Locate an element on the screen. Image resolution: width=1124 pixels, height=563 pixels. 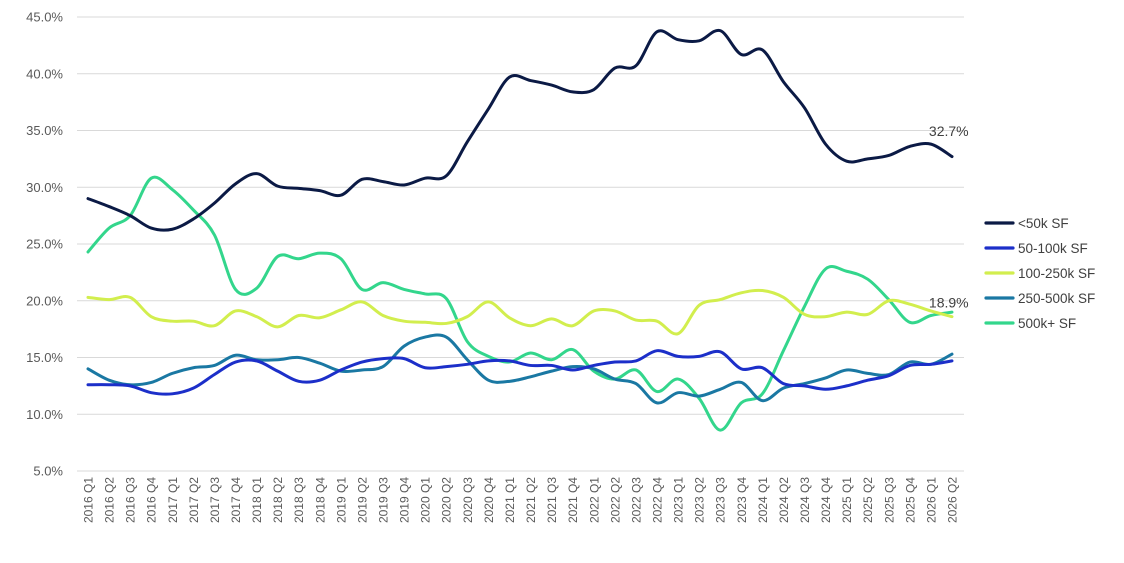
x-tick-label: 2025 Q1 is located at coordinates (847, 500).